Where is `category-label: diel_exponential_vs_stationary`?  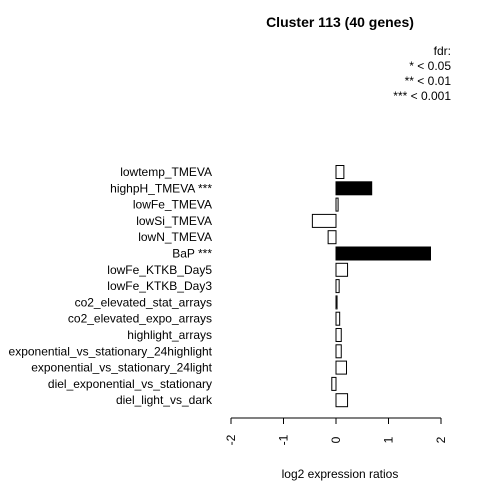 category-label: diel_exponential_vs_stationary is located at coordinates (130, 384).